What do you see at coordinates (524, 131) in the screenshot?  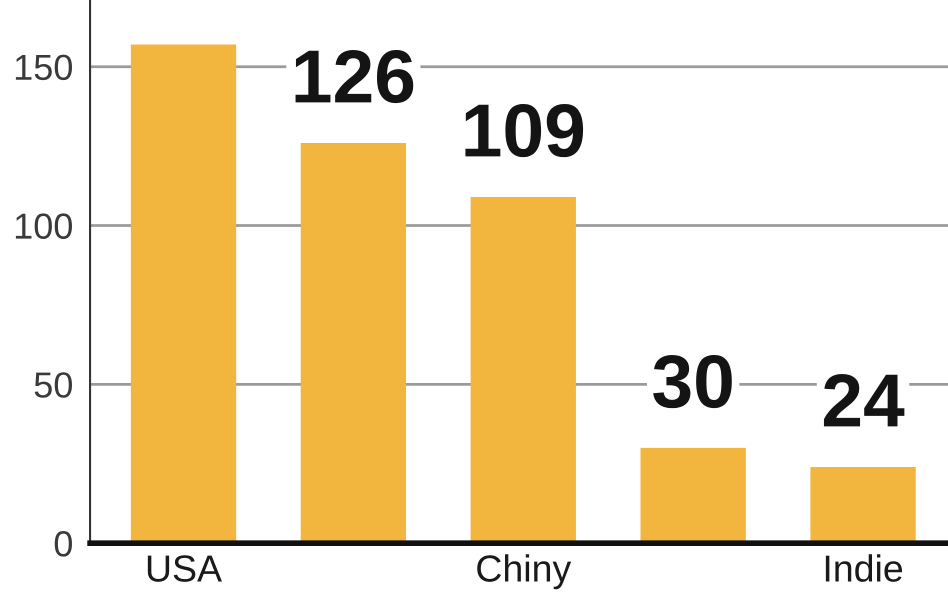 I see `data-label: 109` at bounding box center [524, 131].